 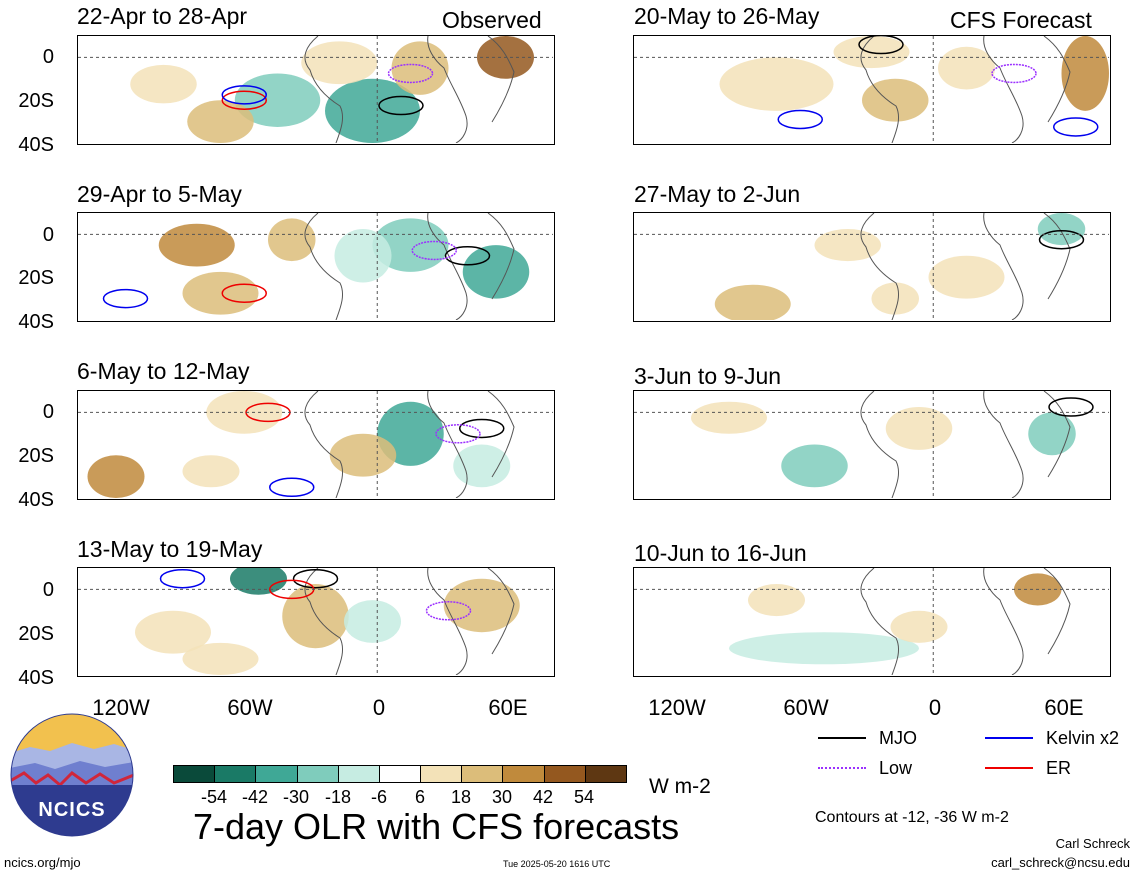 What do you see at coordinates (337, 797) in the screenshot?
I see `colorbar-tick: -18` at bounding box center [337, 797].